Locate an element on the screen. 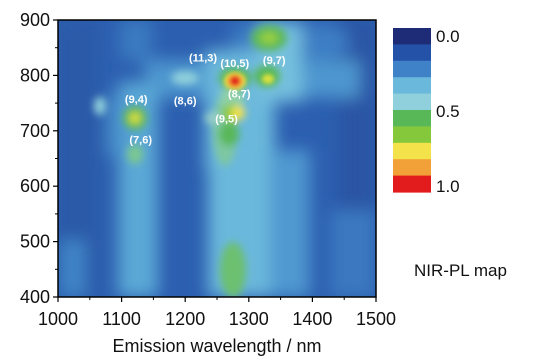 This screenshot has width=545, height=358. y-tick-label: 400 is located at coordinates (35, 297).